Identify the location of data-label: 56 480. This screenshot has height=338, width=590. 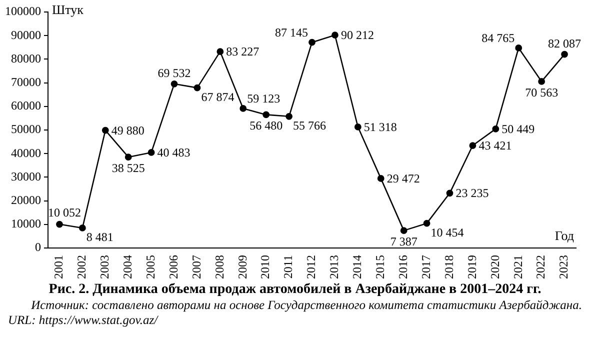
(266, 125).